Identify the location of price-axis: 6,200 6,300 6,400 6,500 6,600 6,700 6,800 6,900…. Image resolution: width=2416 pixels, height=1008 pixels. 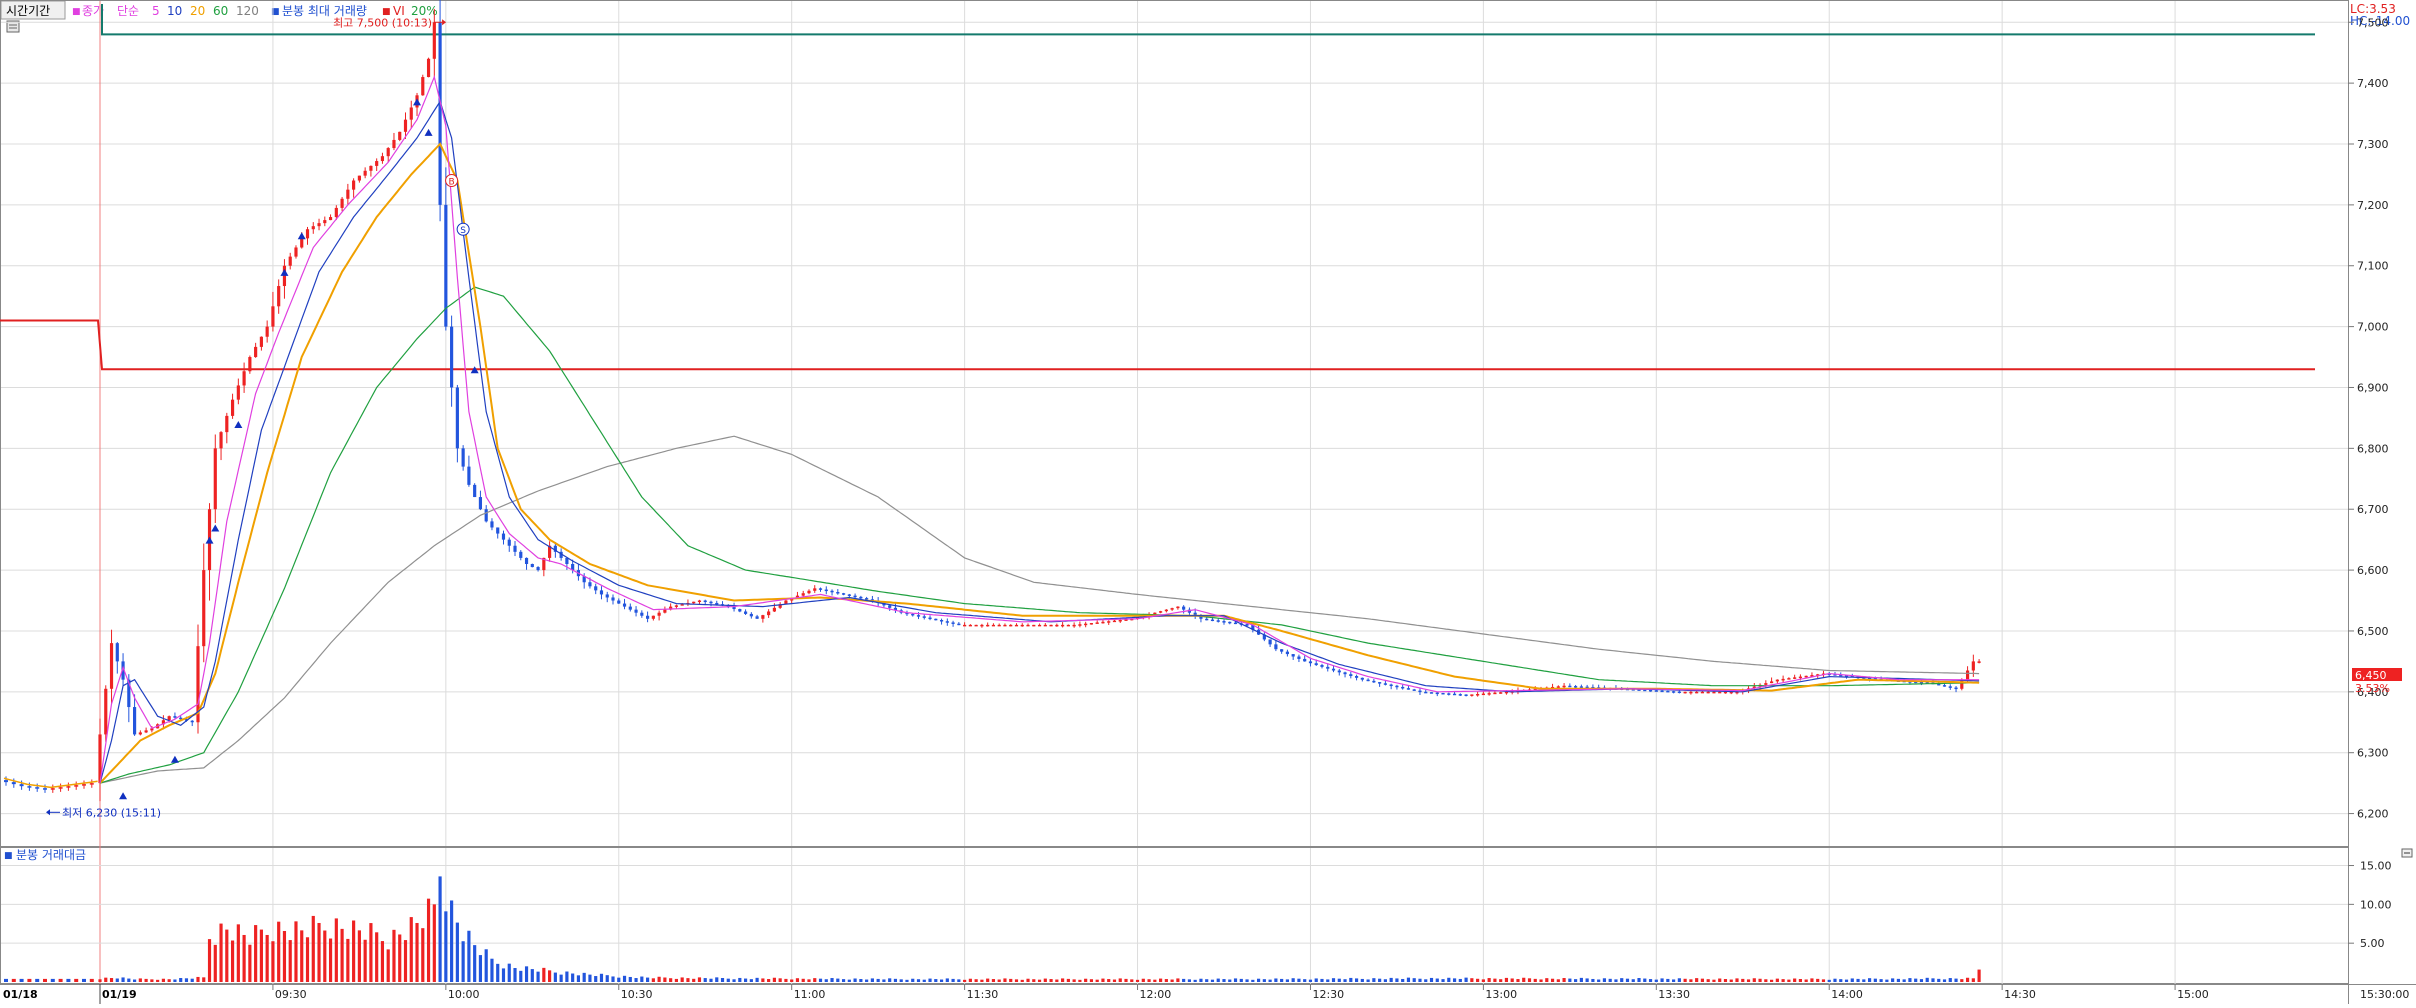
(2368, 418).